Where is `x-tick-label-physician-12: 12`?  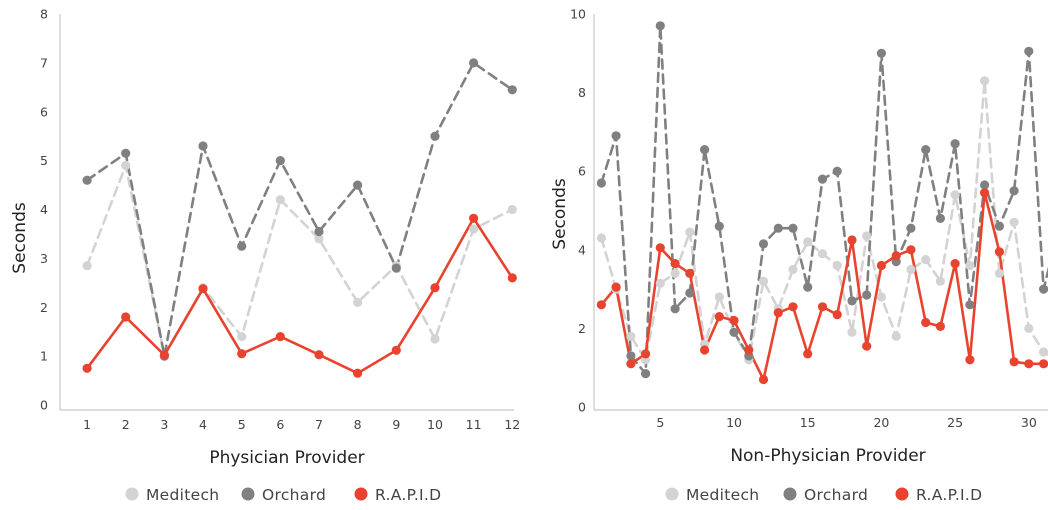
x-tick-label-physician-12: 12 is located at coordinates (512, 424).